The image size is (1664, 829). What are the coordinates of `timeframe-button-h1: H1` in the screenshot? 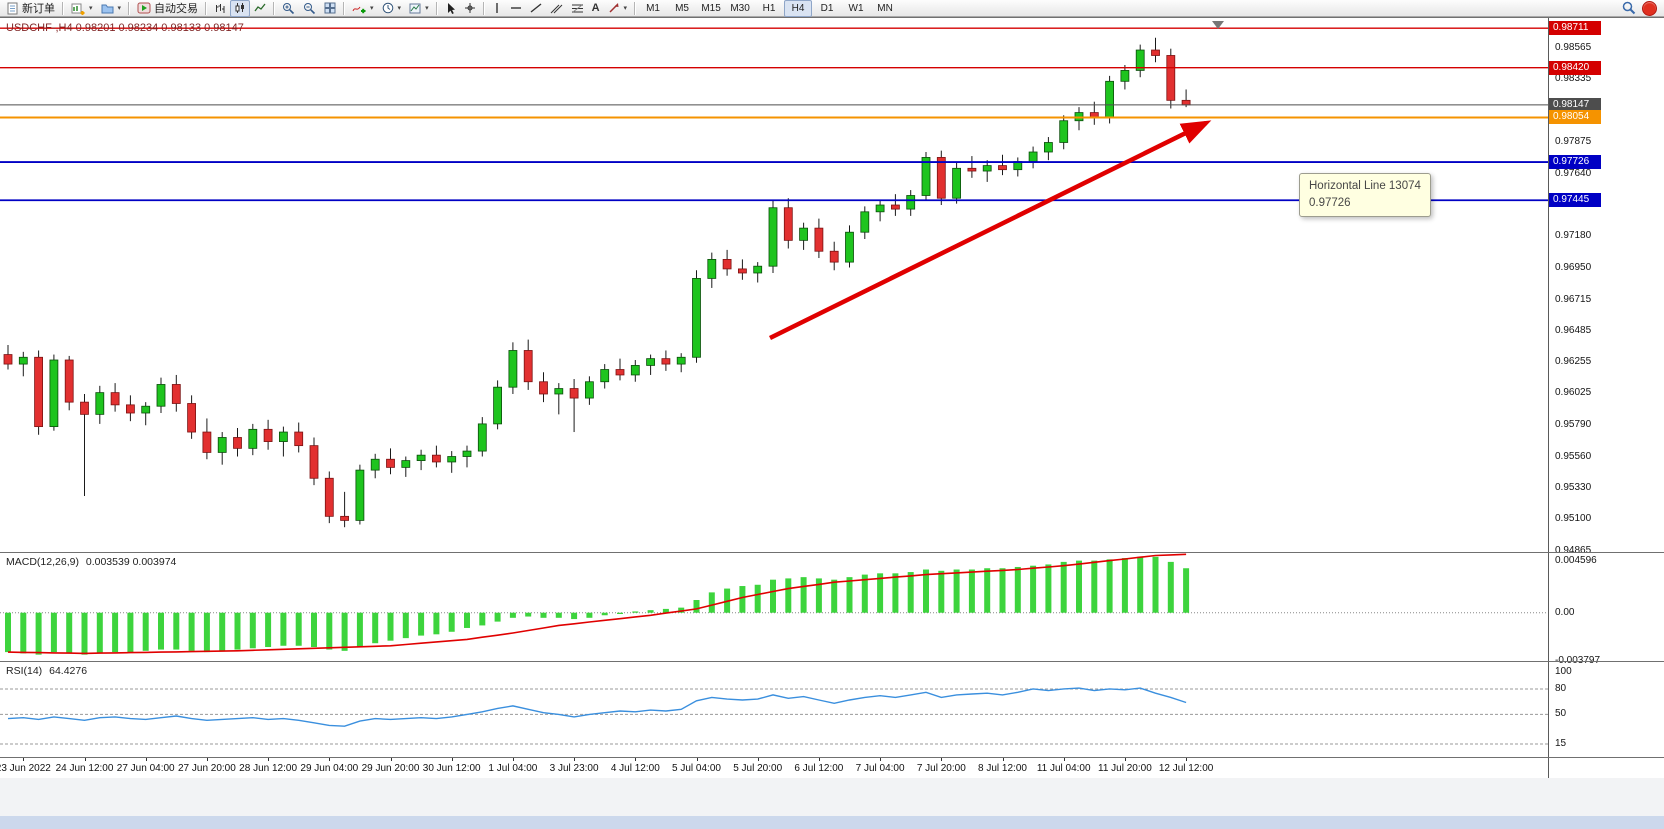 It's located at (769, 8).